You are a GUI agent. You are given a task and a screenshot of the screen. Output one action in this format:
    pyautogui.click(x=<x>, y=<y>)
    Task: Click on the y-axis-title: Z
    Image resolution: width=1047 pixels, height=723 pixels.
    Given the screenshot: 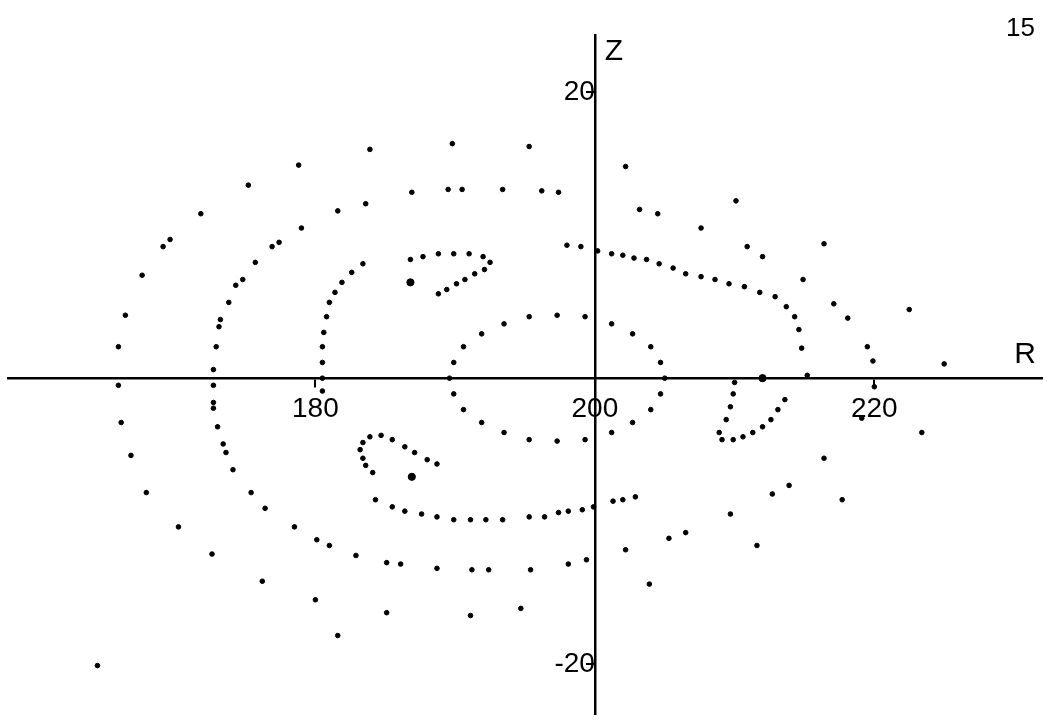 What is the action you would take?
    pyautogui.click(x=614, y=50)
    